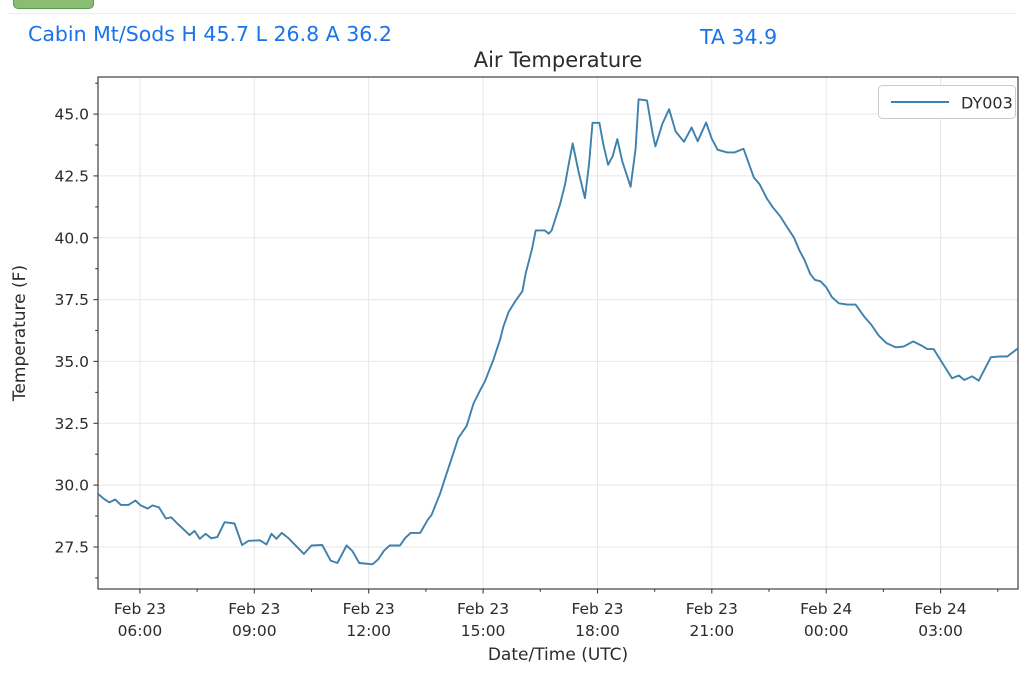 This screenshot has height=676, width=1024. I want to click on y-tick-label: 42.5, so click(71, 176).